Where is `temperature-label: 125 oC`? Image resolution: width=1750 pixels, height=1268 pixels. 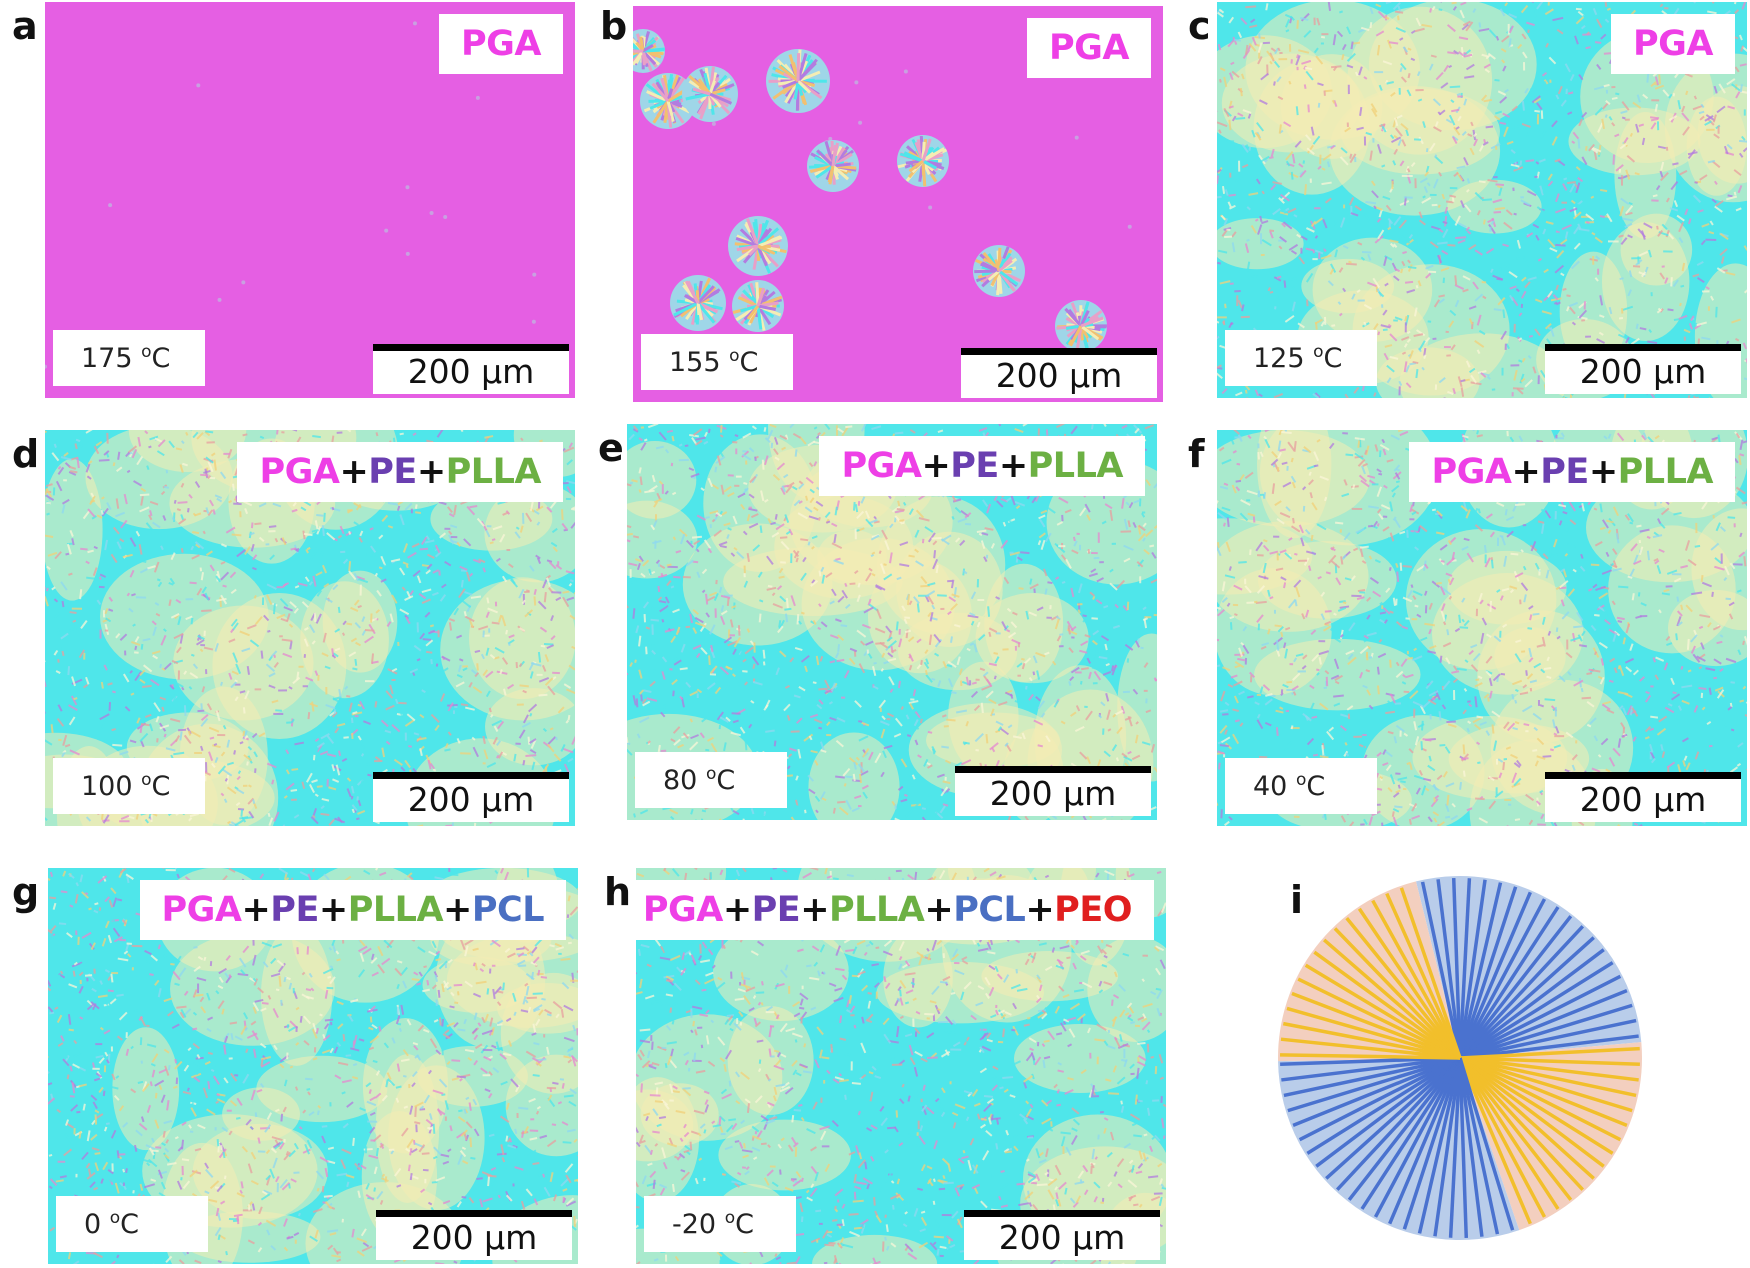 temperature-label: 125 oC is located at coordinates (1301, 358).